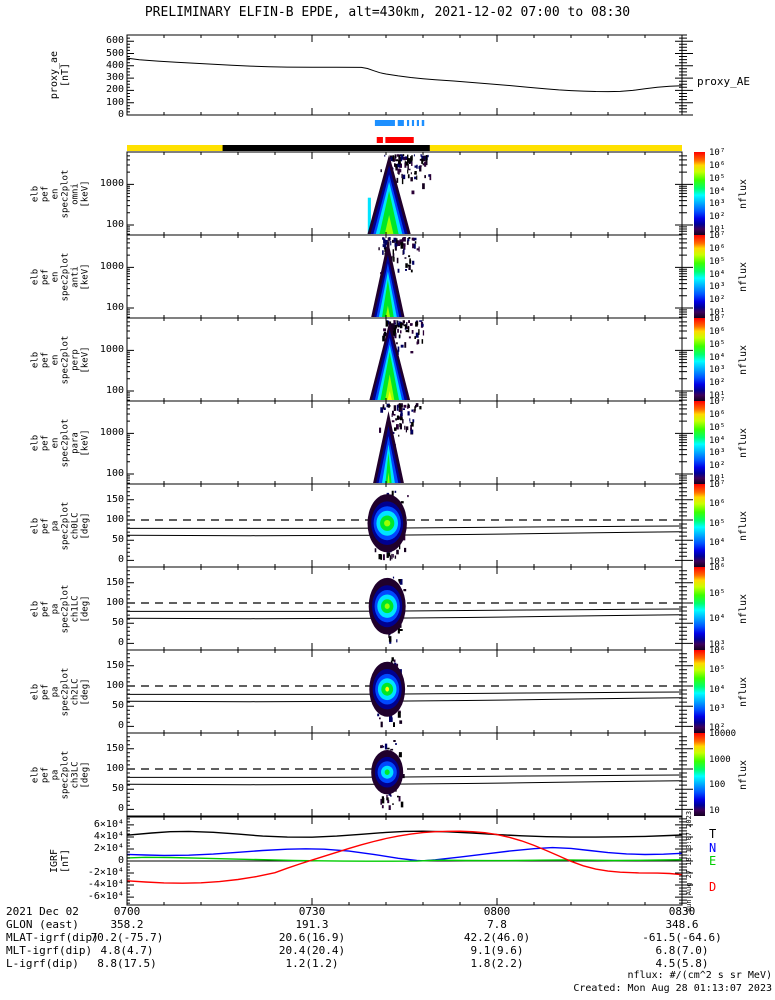 The image size is (775, 1000). Describe the element at coordinates (682, 937) in the screenshot. I see `table-value: -61.5(-64.6)` at that location.